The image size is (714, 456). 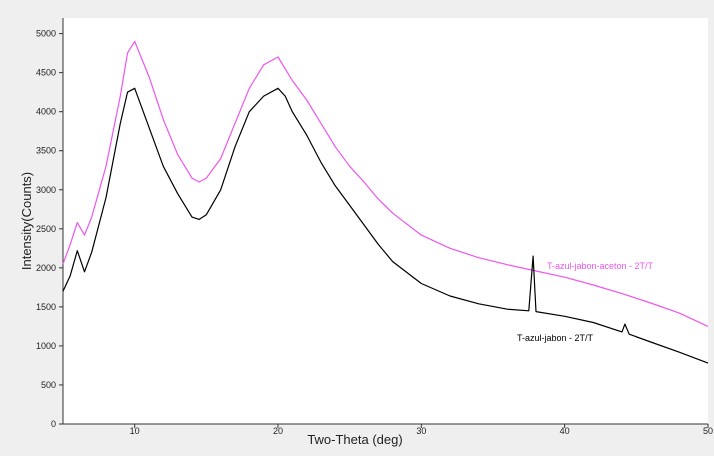 I want to click on y-tick-label: 4500, so click(x=46, y=73).